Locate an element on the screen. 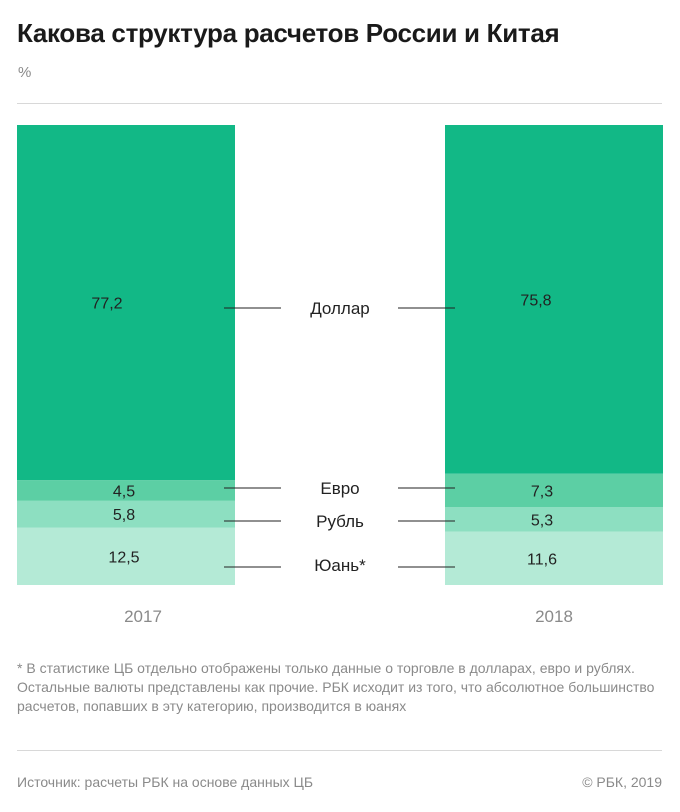 Image resolution: width=680 pixels, height=812 pixels. data-label-2017-рубль: 5,8 is located at coordinates (124, 515).